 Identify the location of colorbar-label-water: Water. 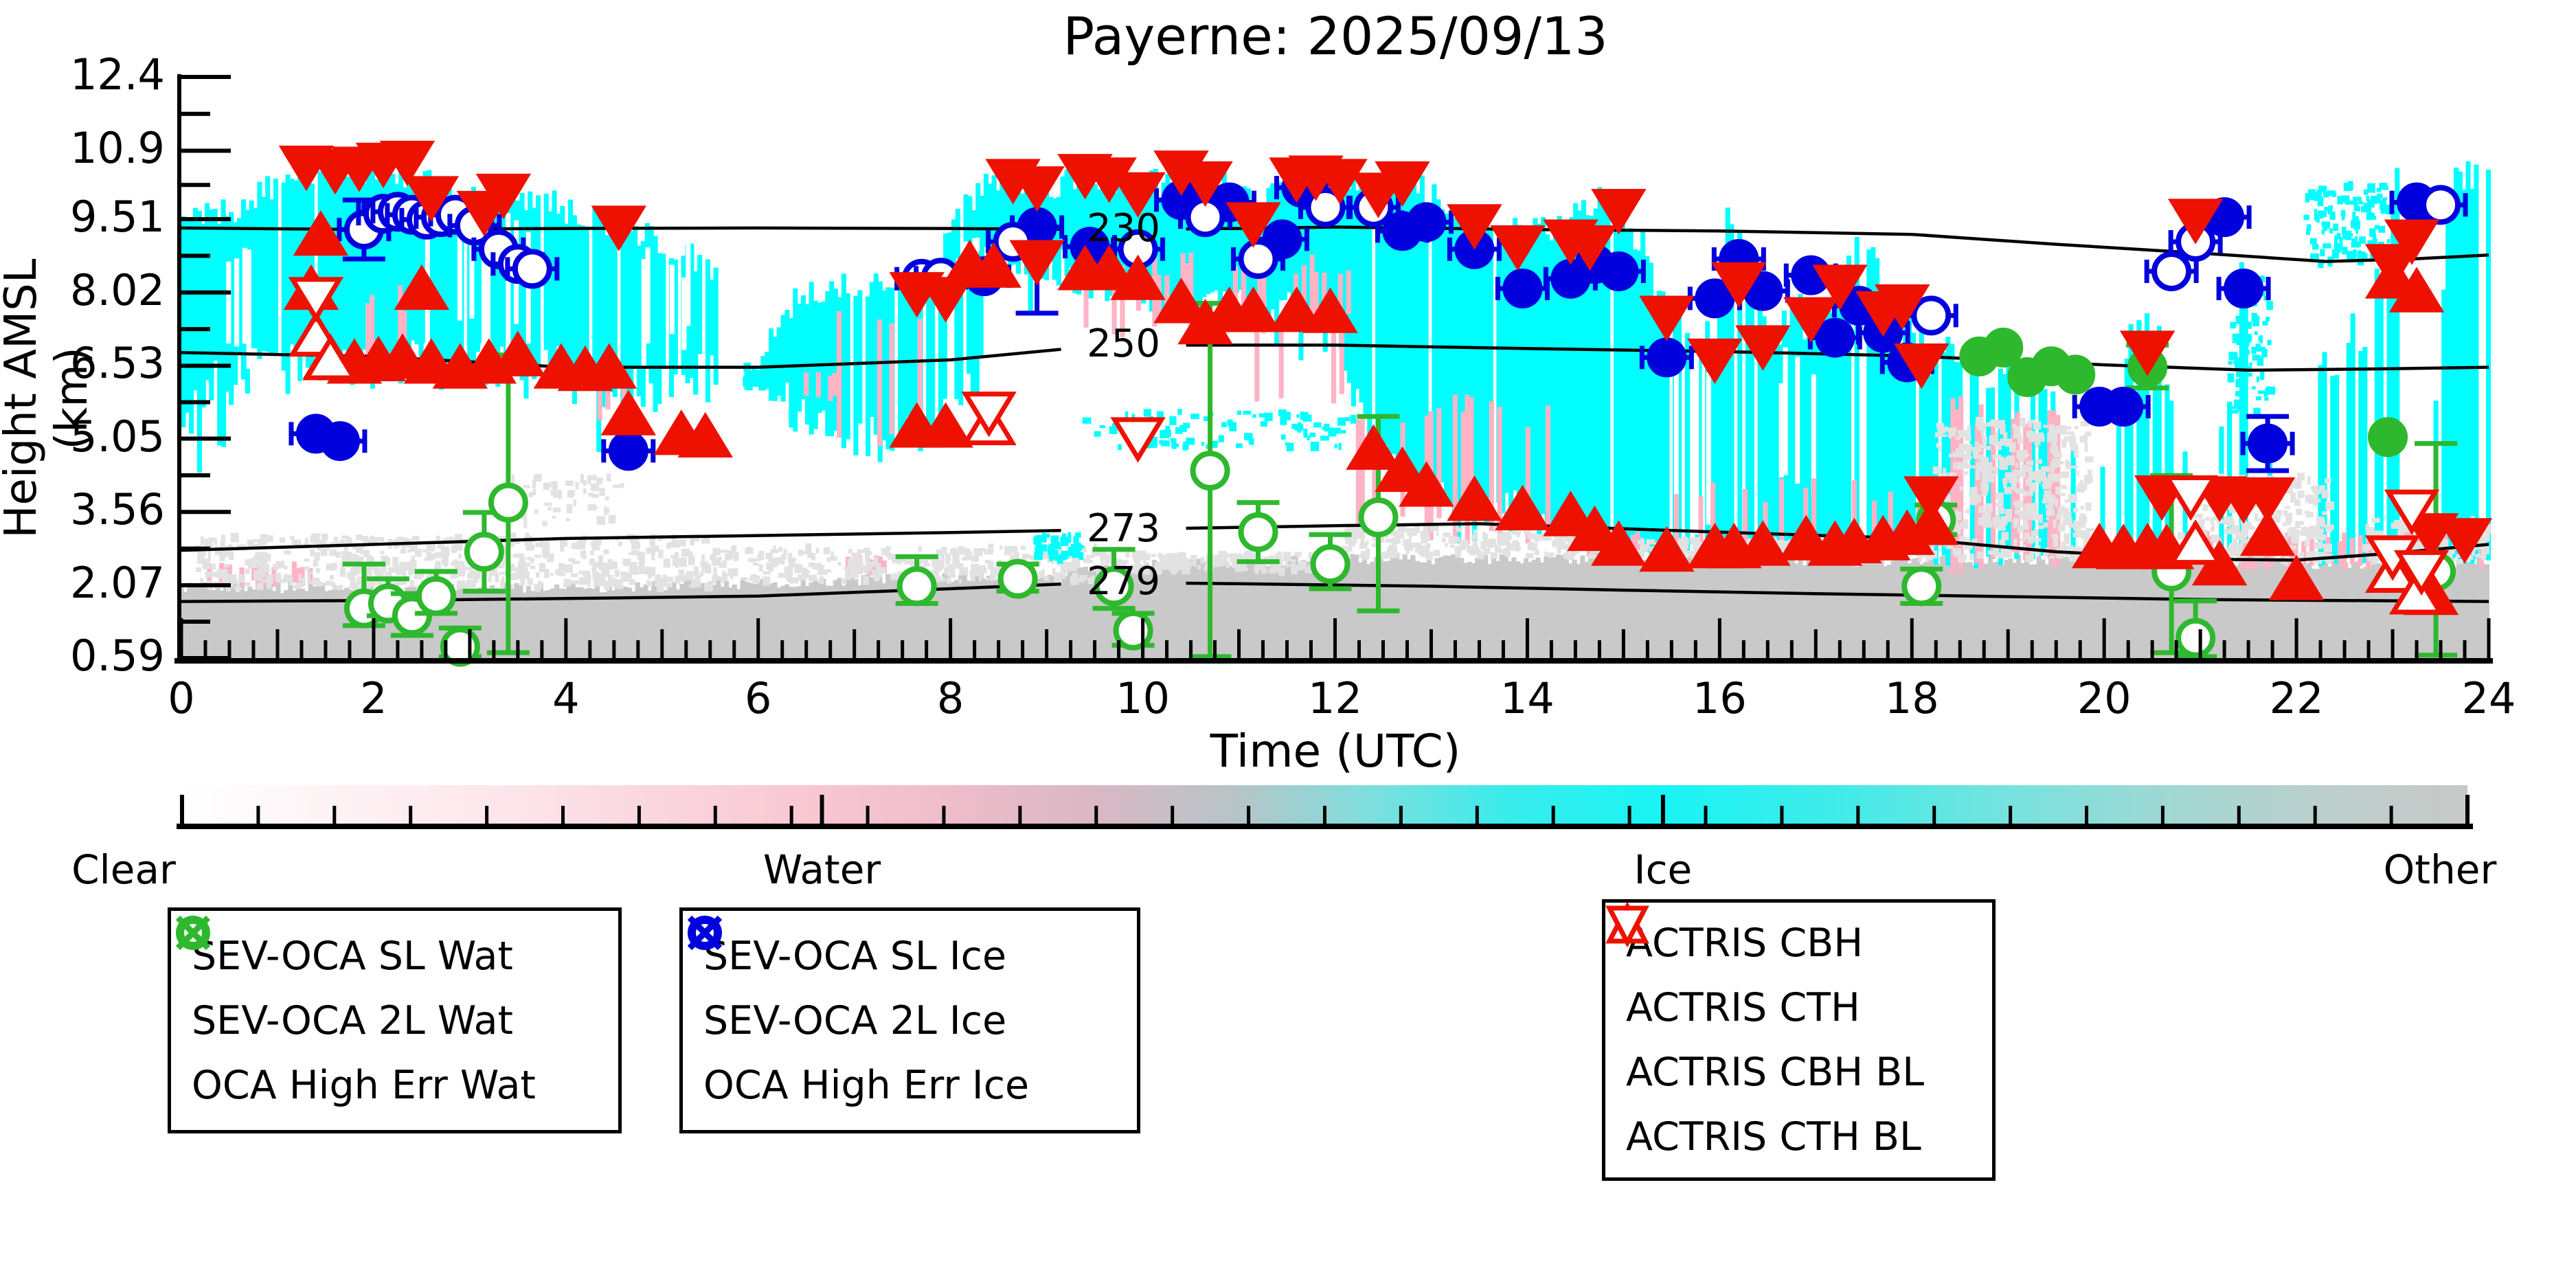
(821, 869).